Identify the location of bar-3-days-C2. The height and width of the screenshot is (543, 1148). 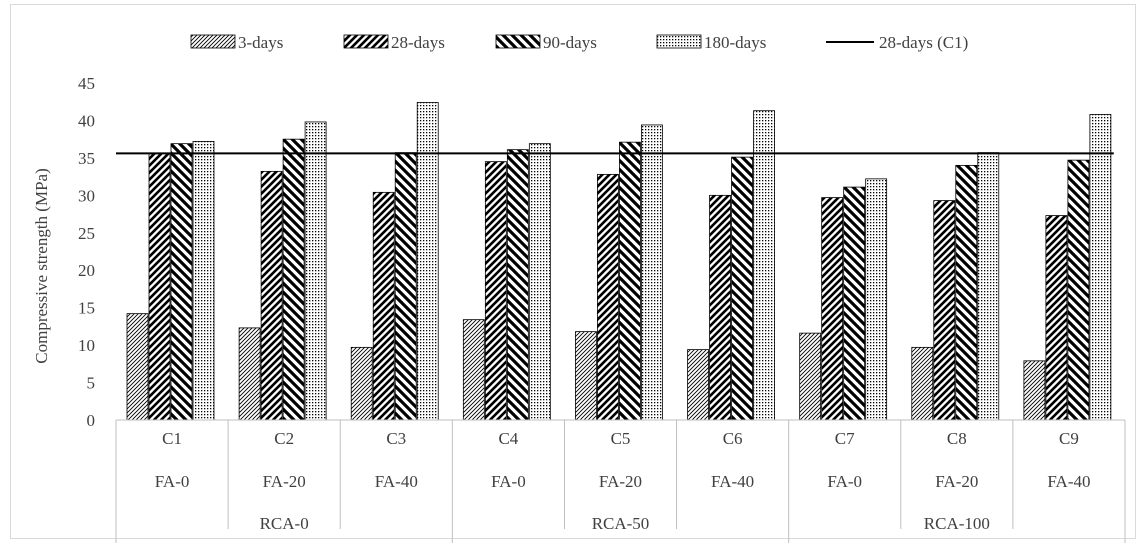
(249, 374).